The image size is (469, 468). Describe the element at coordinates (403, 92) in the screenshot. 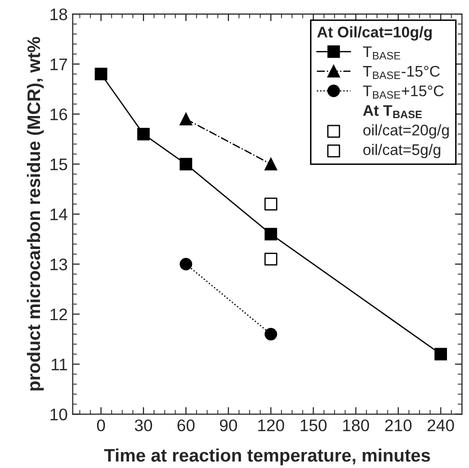

I see `legend-label: T$_{BASE}$+15°C` at that location.